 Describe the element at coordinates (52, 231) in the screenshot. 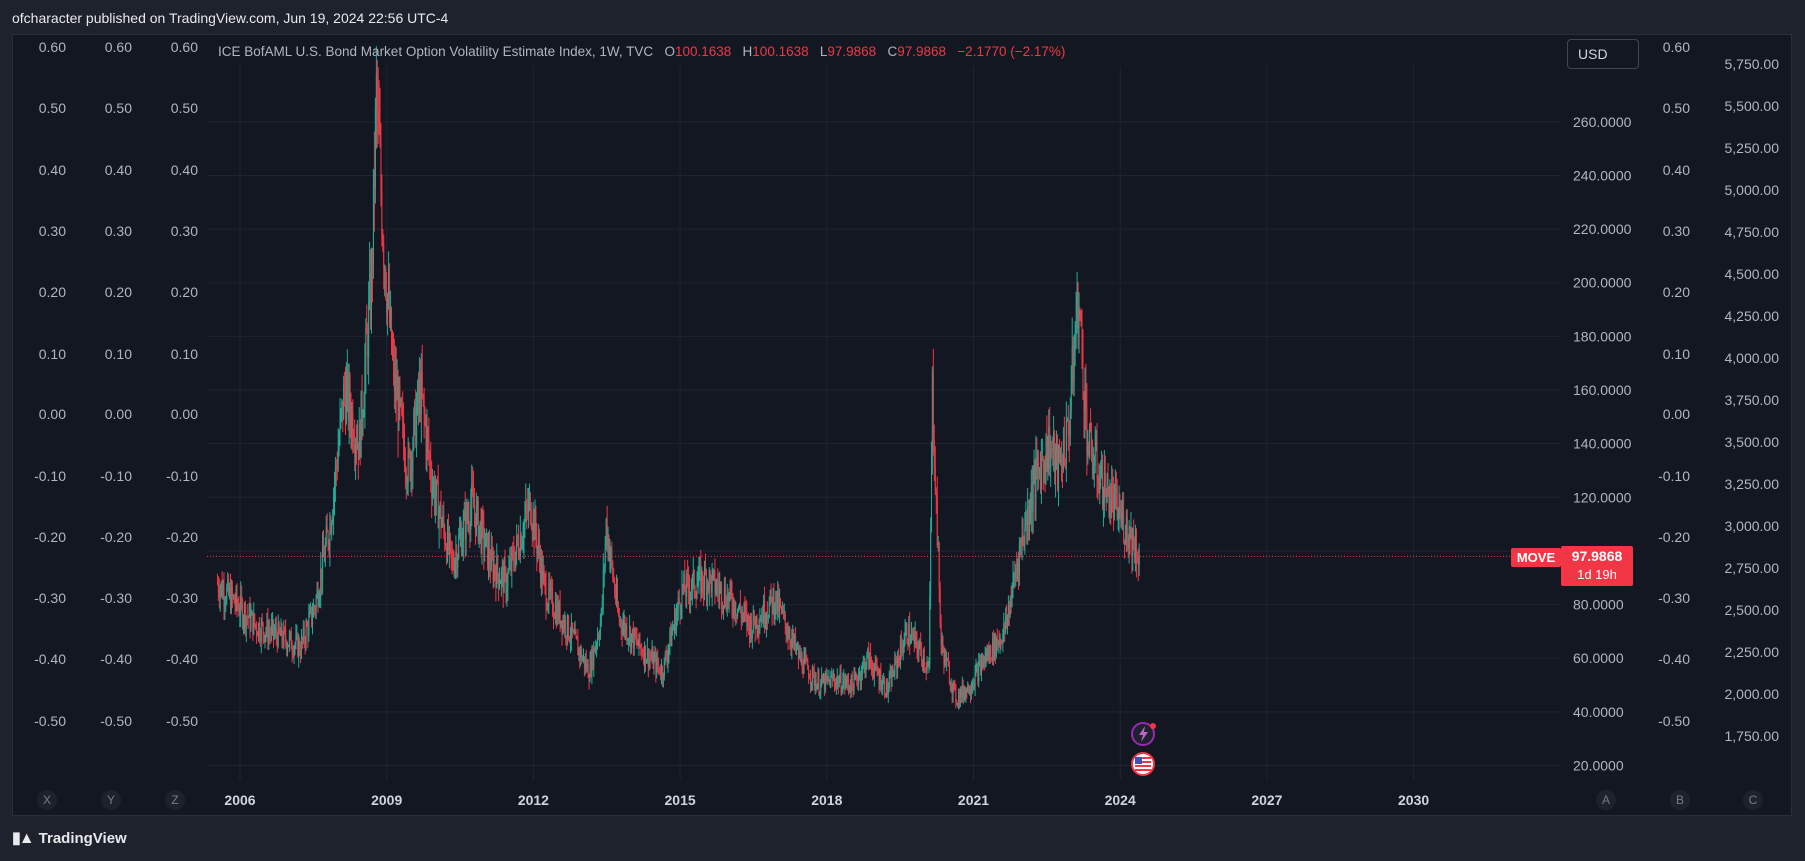

I see `left-axis-label: 0.30` at that location.